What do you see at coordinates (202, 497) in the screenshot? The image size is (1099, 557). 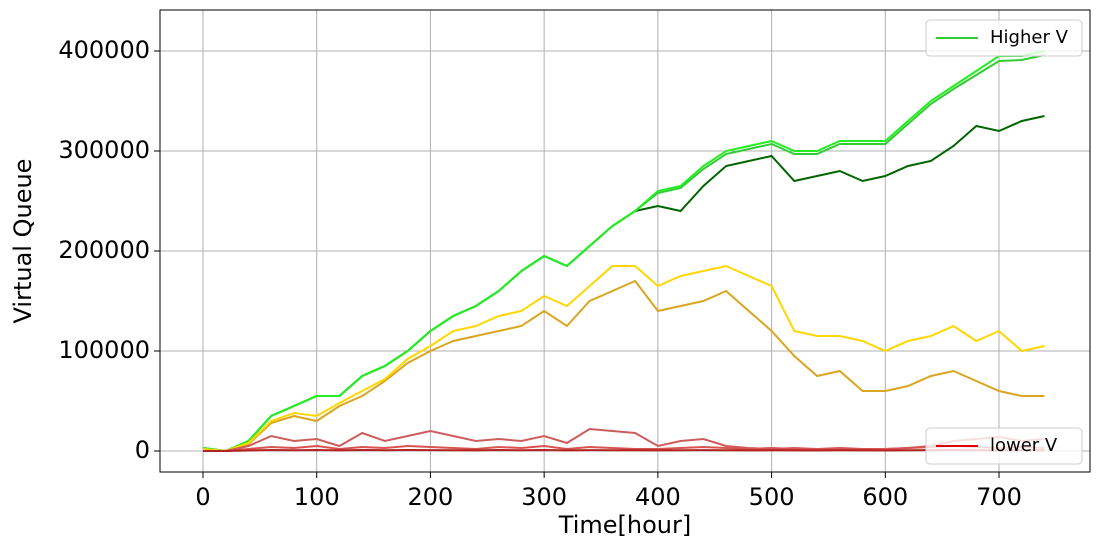 I see `x-tick-label: 0` at bounding box center [202, 497].